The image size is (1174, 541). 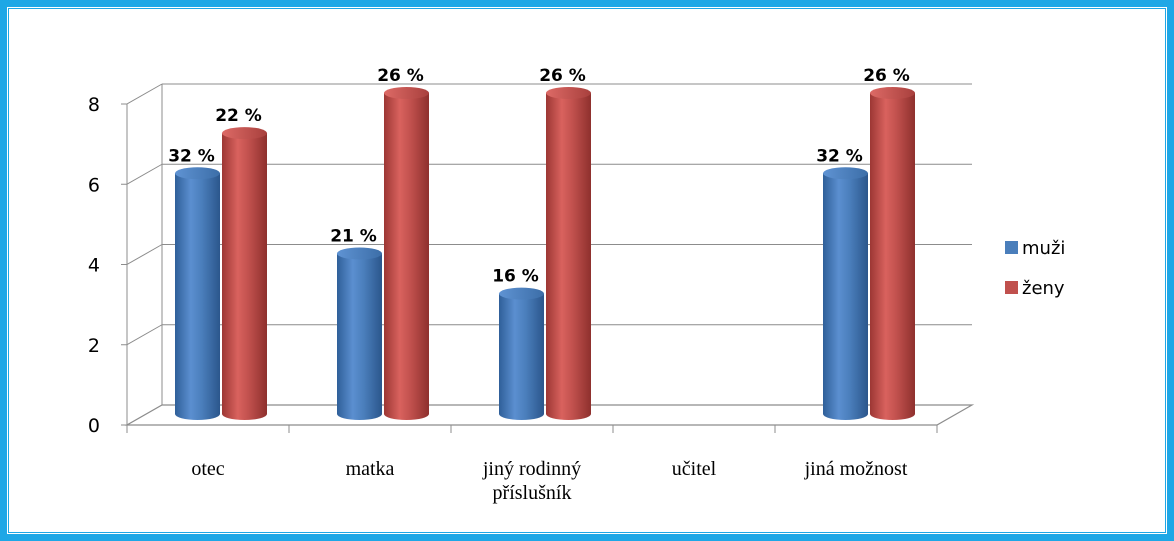 What do you see at coordinates (370, 469) in the screenshot?
I see `x-tick-label: matka` at bounding box center [370, 469].